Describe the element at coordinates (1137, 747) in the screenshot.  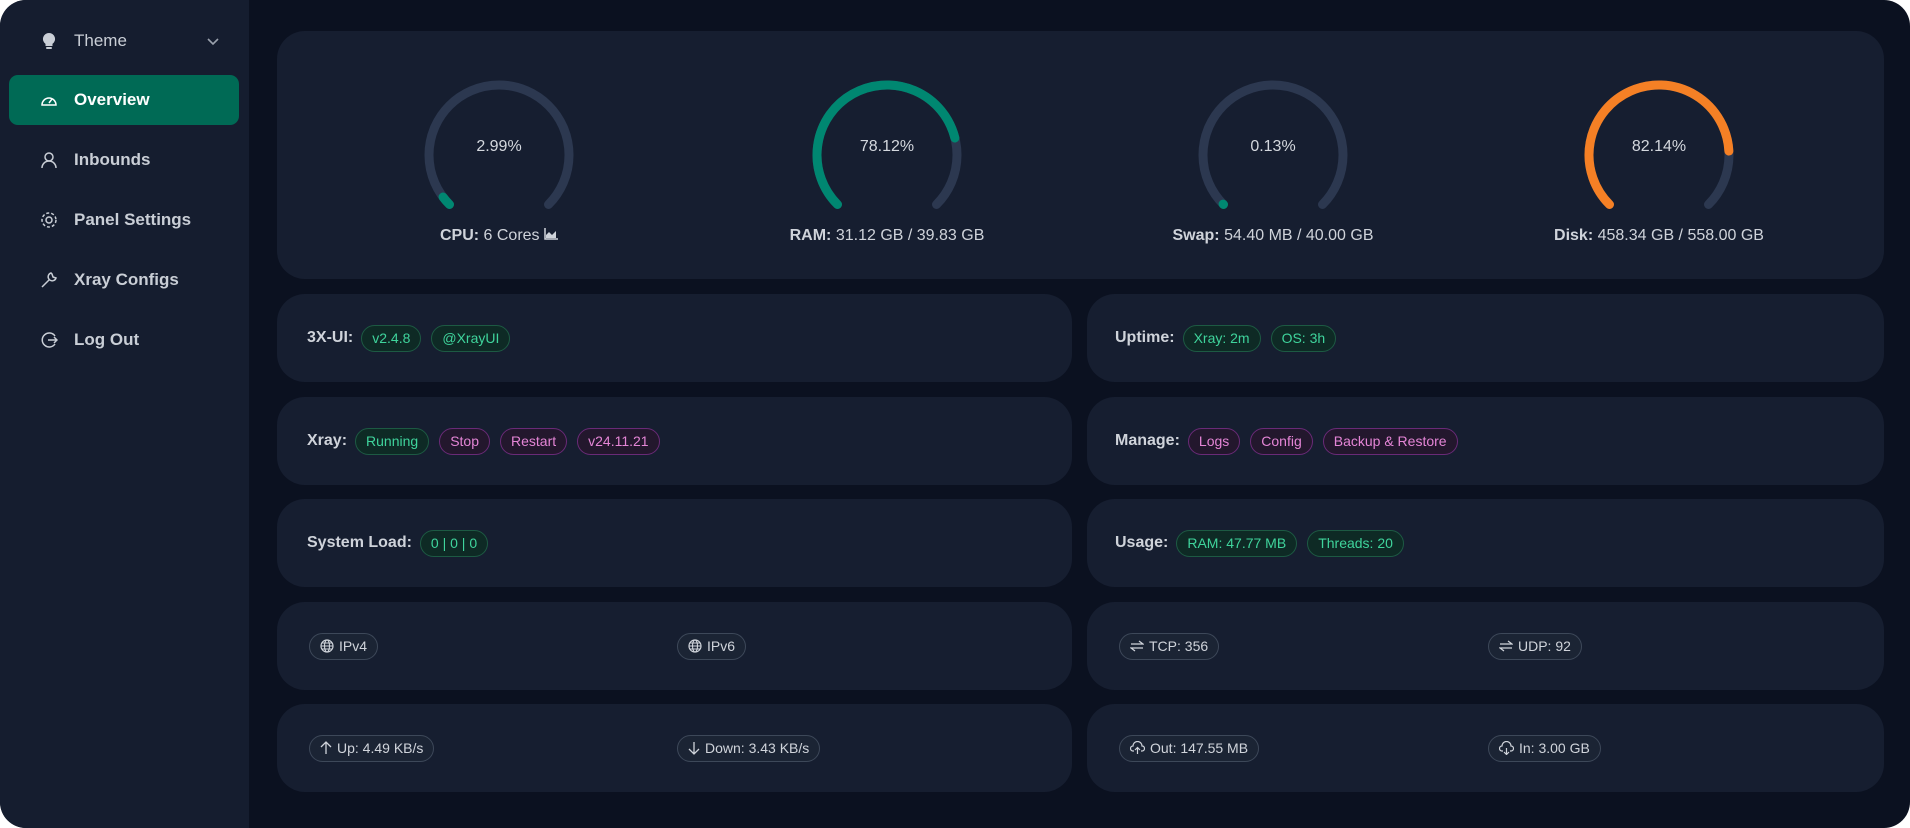
I see `cloud-upload-icon` at that location.